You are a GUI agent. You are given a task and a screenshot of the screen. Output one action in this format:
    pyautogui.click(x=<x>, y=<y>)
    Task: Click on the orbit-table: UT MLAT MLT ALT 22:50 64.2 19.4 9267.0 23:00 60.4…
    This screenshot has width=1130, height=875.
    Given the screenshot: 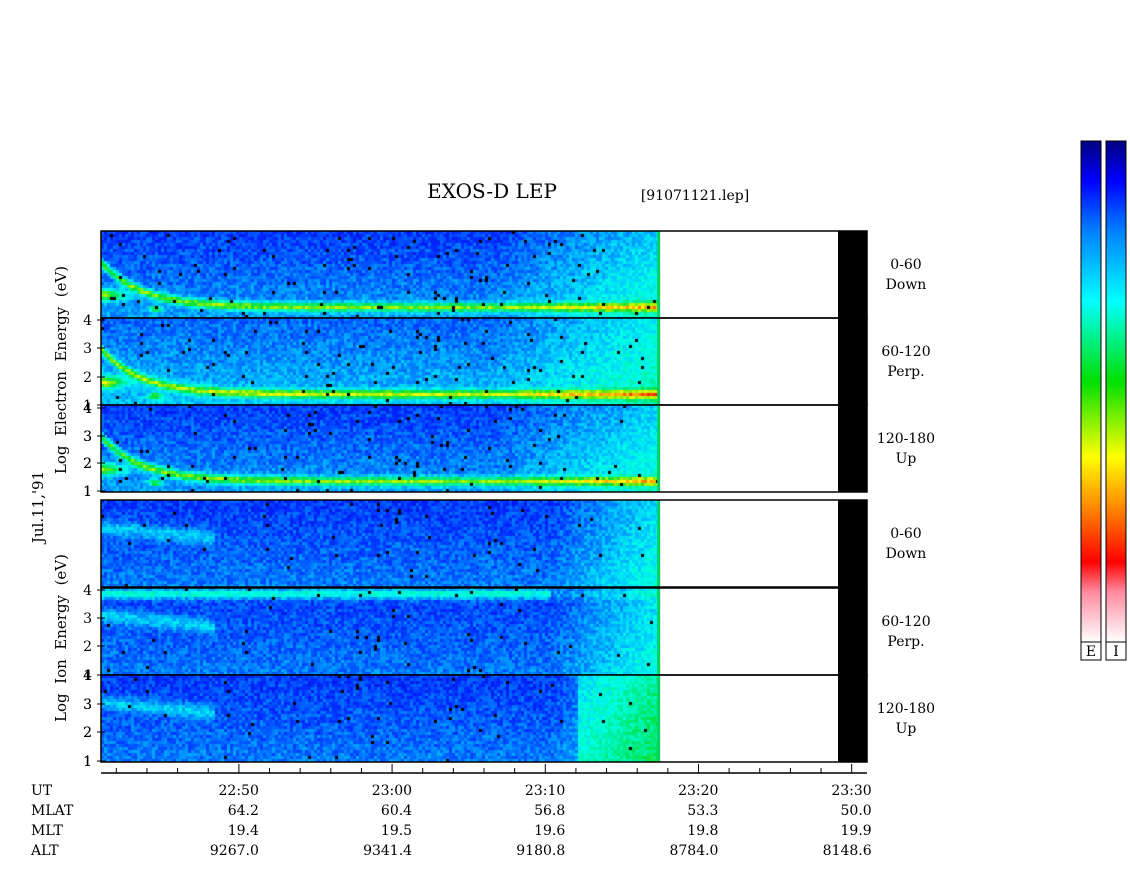 What is the action you would take?
    pyautogui.click(x=451, y=821)
    